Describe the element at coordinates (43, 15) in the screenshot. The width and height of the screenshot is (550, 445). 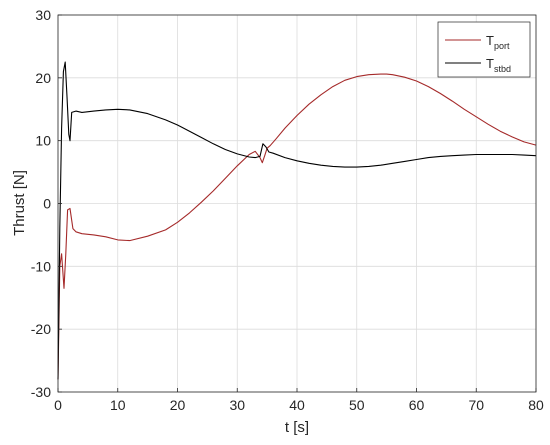
I see `y-tick-label: 30` at that location.